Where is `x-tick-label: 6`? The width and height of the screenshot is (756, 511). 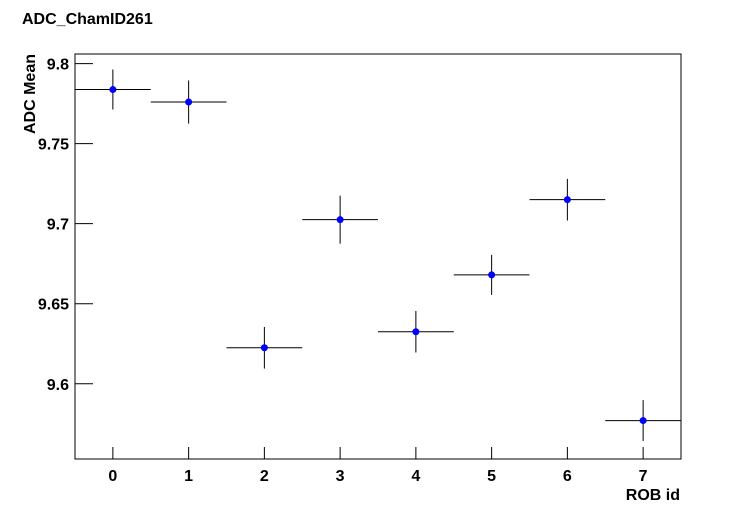 x-tick-label: 6 is located at coordinates (567, 476).